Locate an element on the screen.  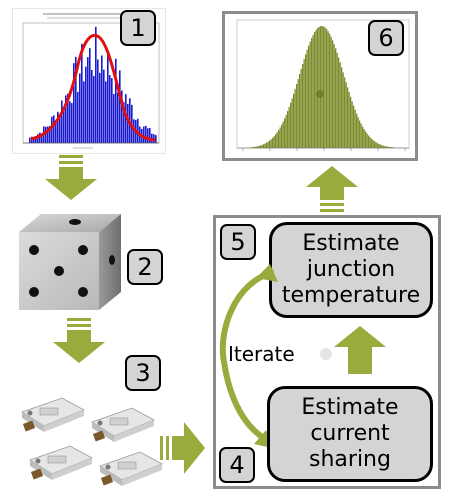
power-modules-icon is located at coordinates (92, 441).